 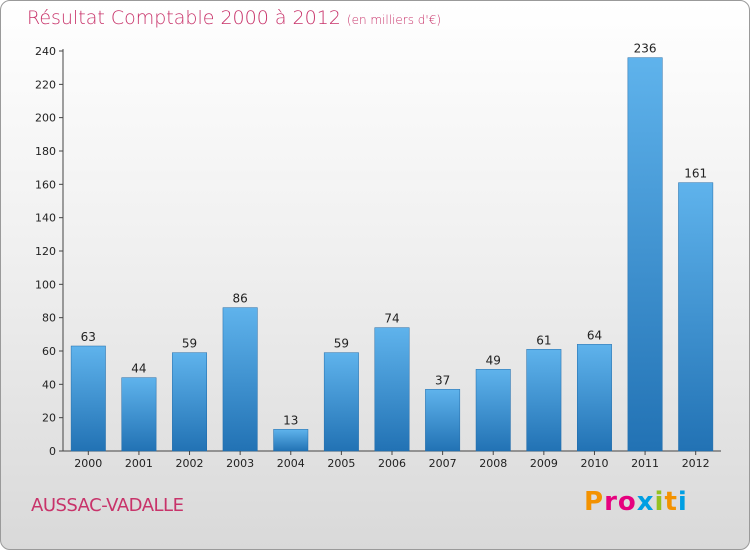 What do you see at coordinates (341, 463) in the screenshot?
I see `x-tick-label: 2005` at bounding box center [341, 463].